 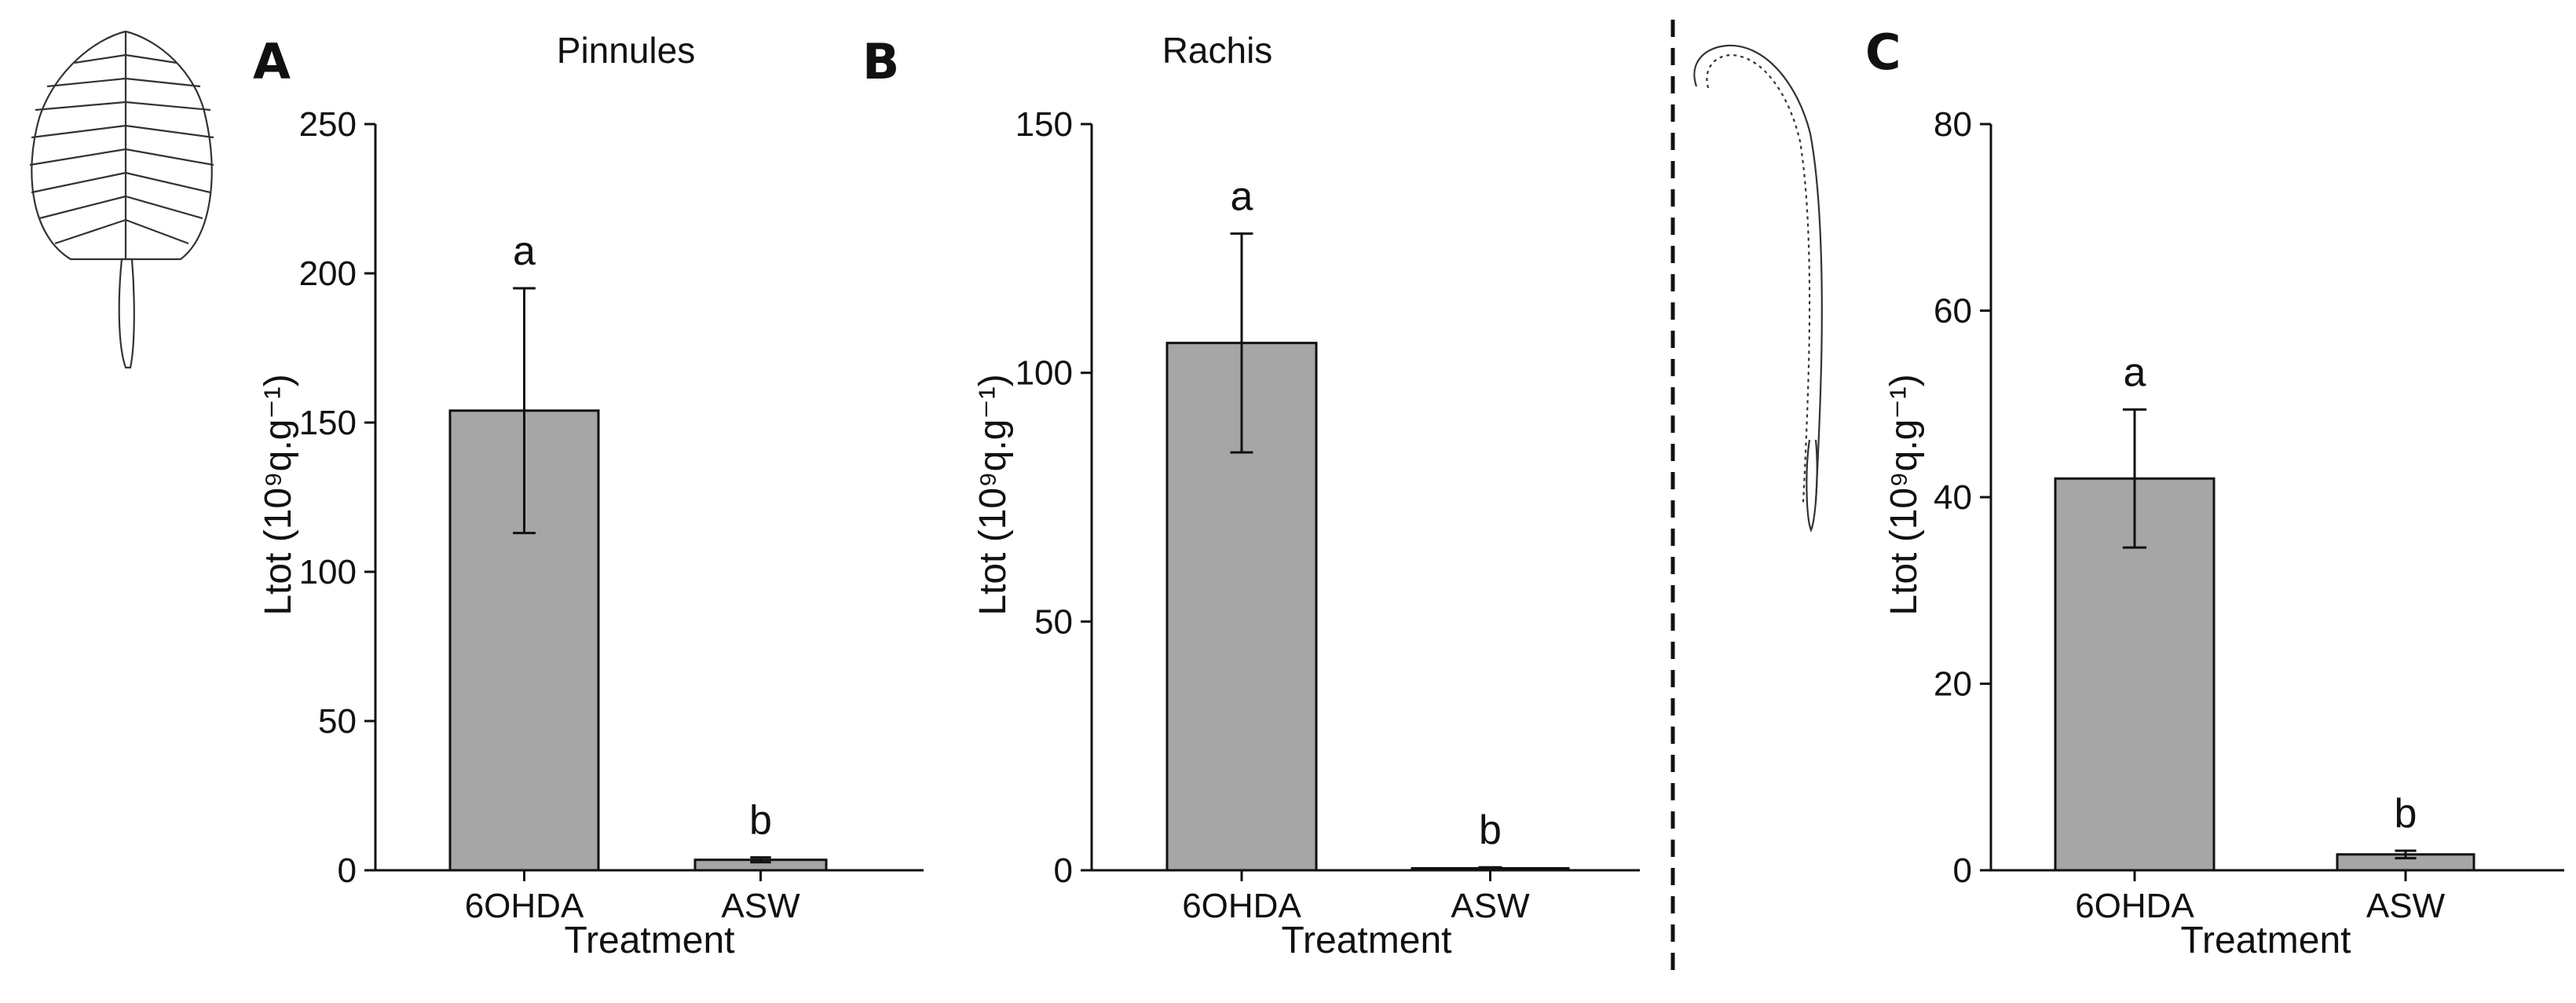 What do you see at coordinates (1953, 497) in the screenshot?
I see `y-tick-label: 40` at bounding box center [1953, 497].